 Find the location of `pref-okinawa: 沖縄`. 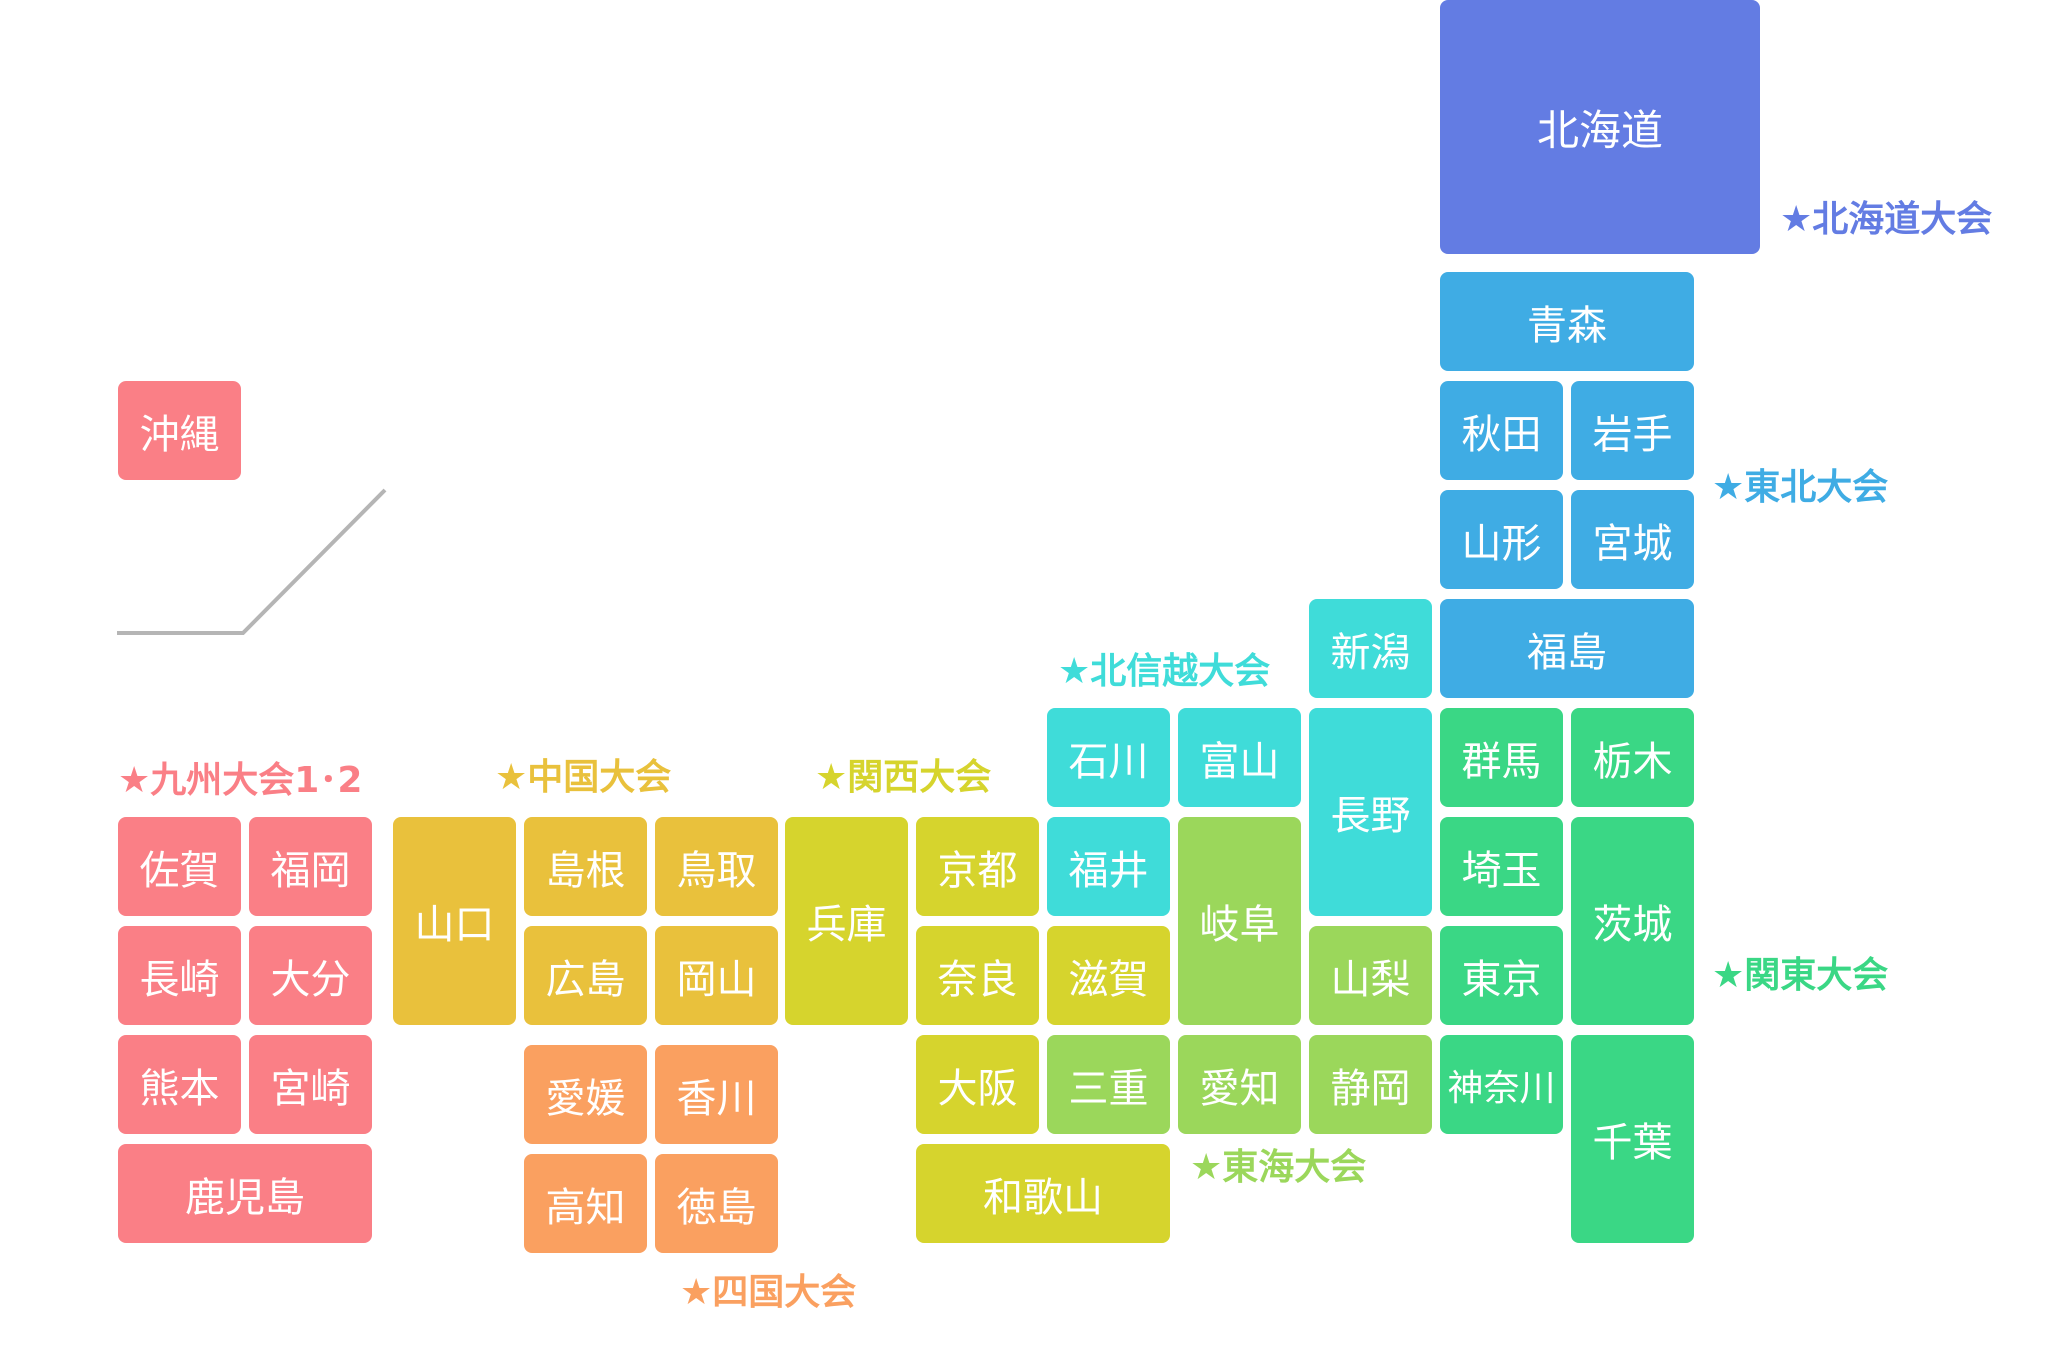

pref-okinawa: 沖縄 is located at coordinates (179, 430).